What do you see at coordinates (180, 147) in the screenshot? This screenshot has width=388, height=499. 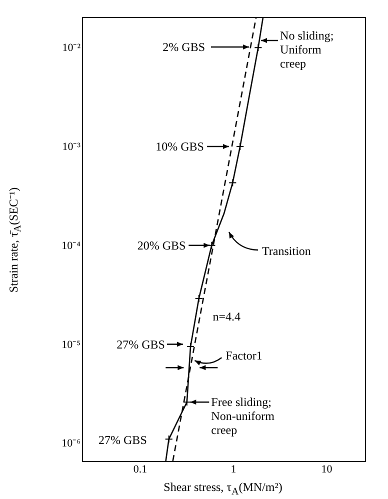 I see `annotation: 10% GBS` at bounding box center [180, 147].